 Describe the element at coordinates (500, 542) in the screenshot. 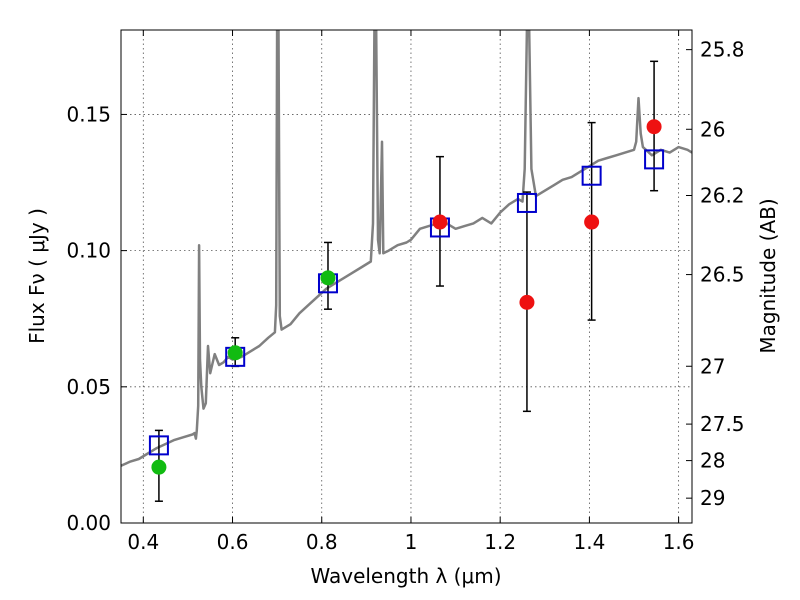

I see `x-tick-label: 1.2` at that location.